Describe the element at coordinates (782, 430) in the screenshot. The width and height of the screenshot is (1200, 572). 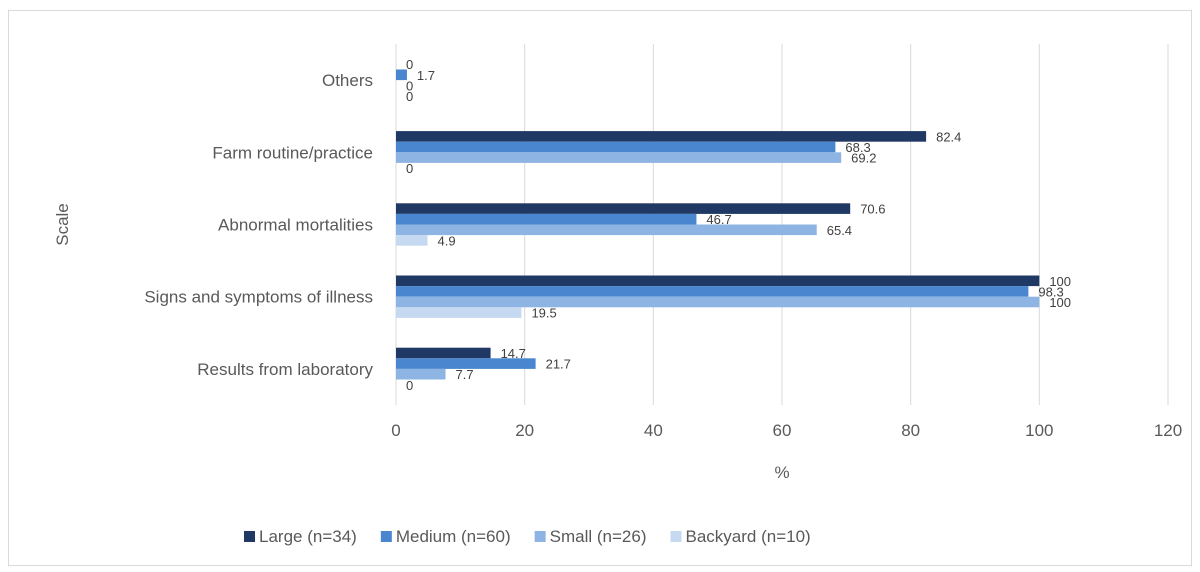
I see `x-tick-label: 60` at that location.